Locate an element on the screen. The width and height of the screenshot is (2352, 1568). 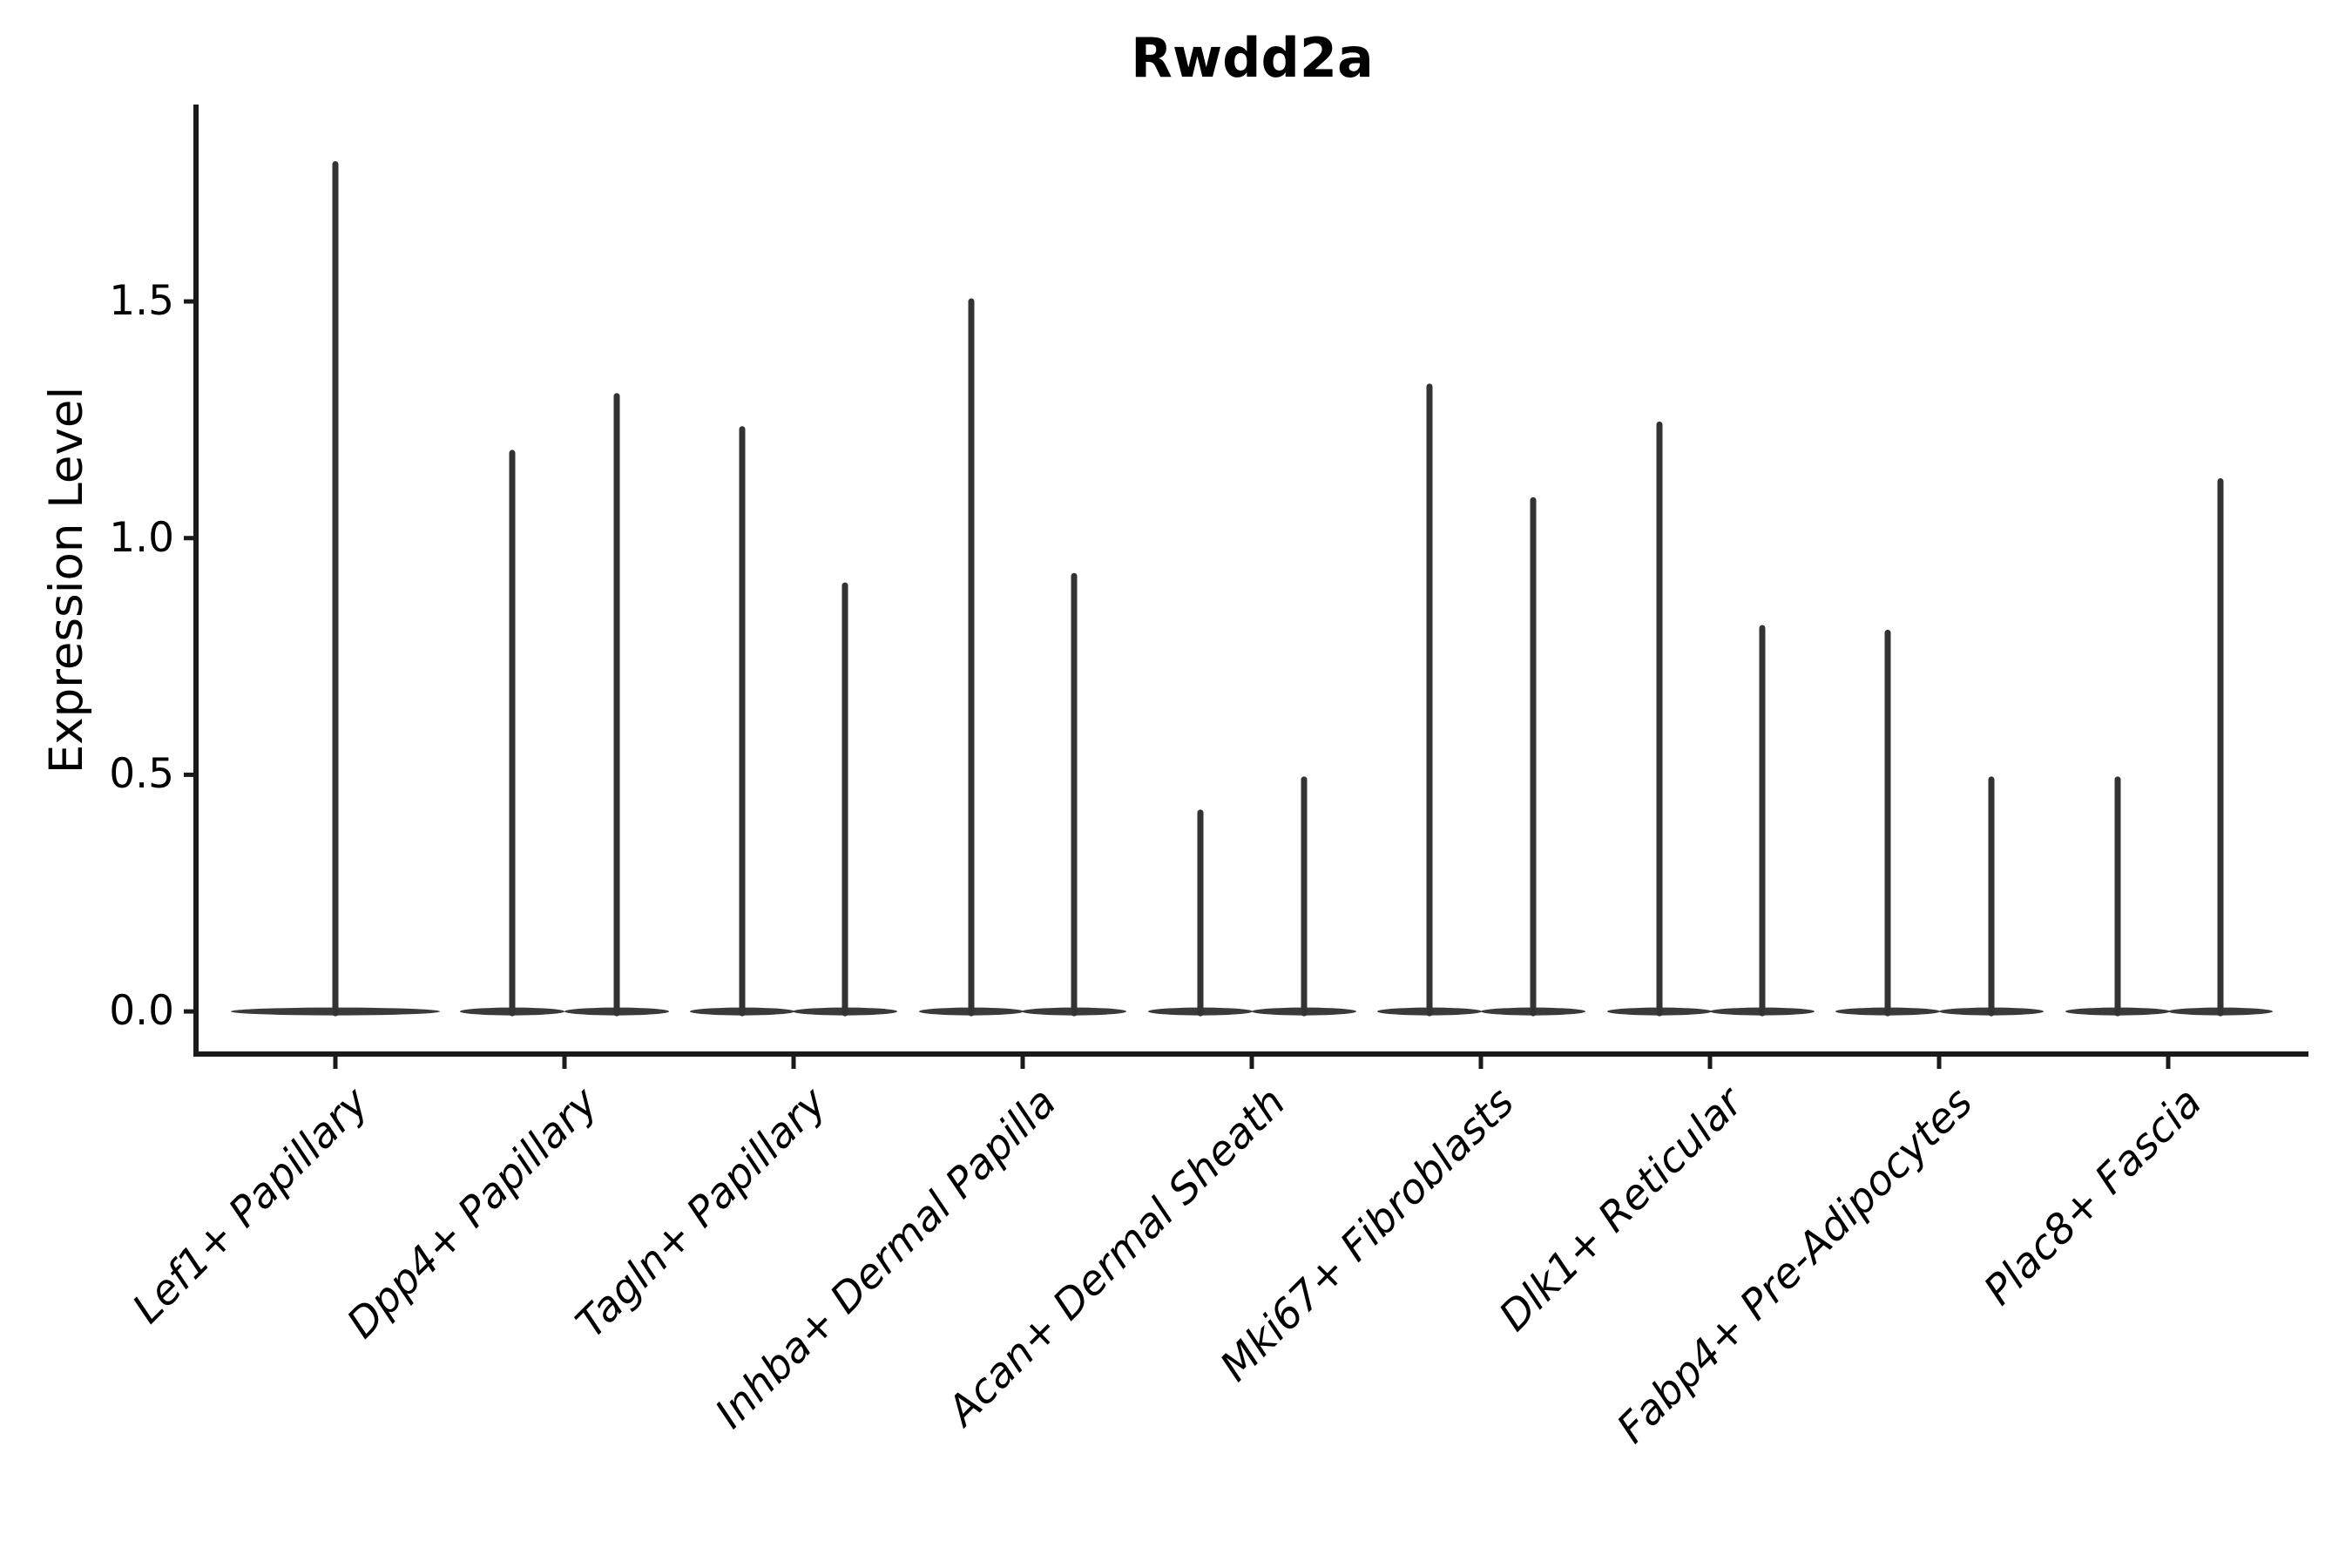
y-tick-label: 0.5 is located at coordinates (141, 775).